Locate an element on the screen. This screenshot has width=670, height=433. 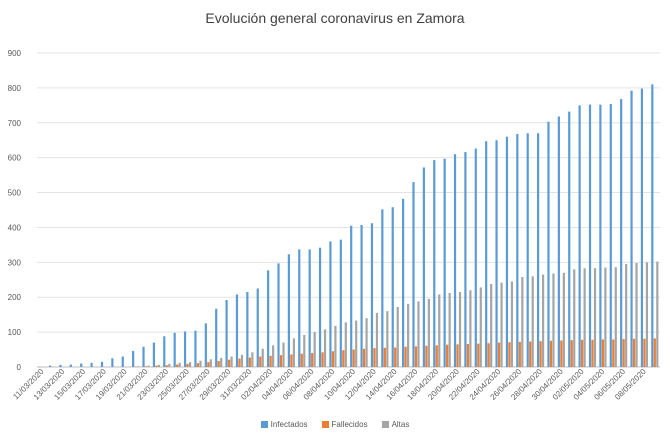
y-tick-label: 0 is located at coordinates (19, 367).